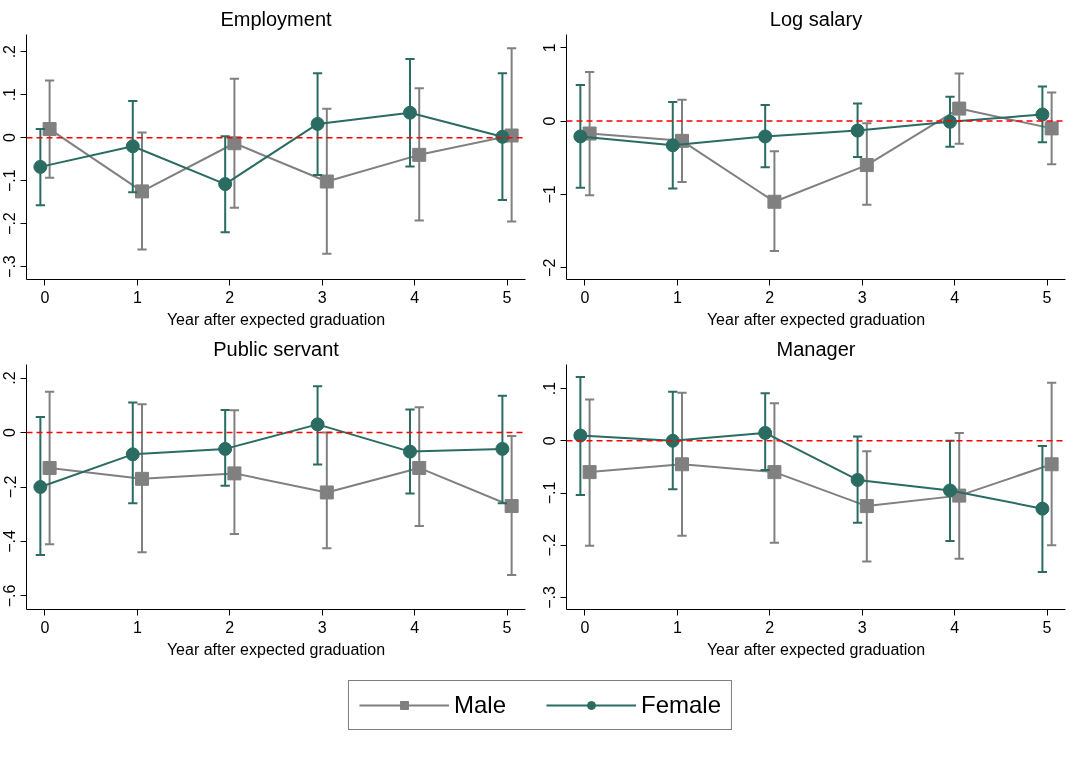 The height and width of the screenshot is (783, 1086). Describe the element at coordinates (10, 541) in the screenshot. I see `y-tick-label: −.4` at that location.